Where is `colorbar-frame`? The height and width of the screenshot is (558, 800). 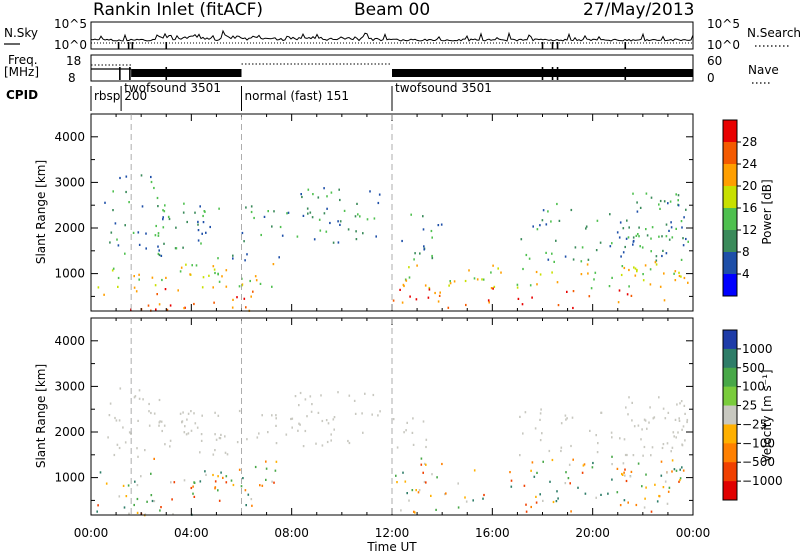
colorbar-frame is located at coordinates (730, 415).